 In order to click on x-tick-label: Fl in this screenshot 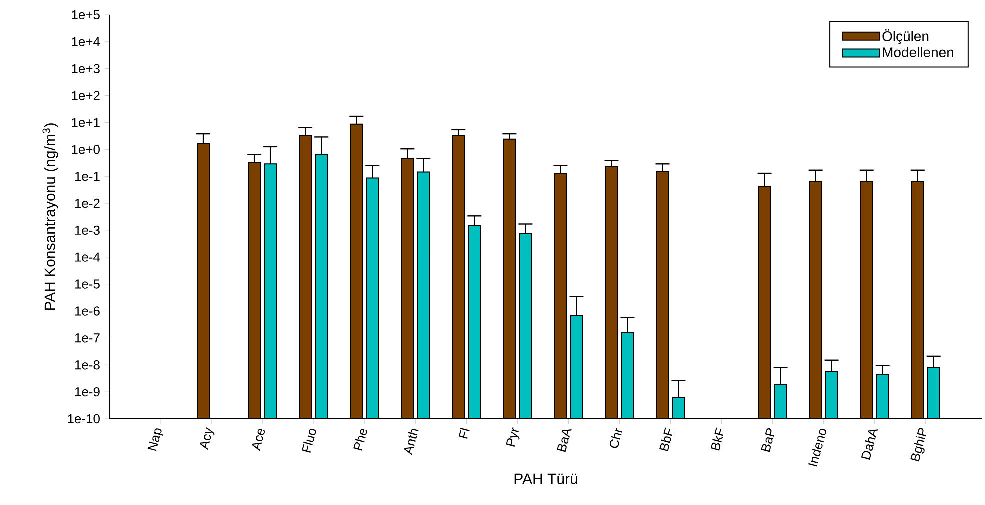, I will do `click(464, 434)`.